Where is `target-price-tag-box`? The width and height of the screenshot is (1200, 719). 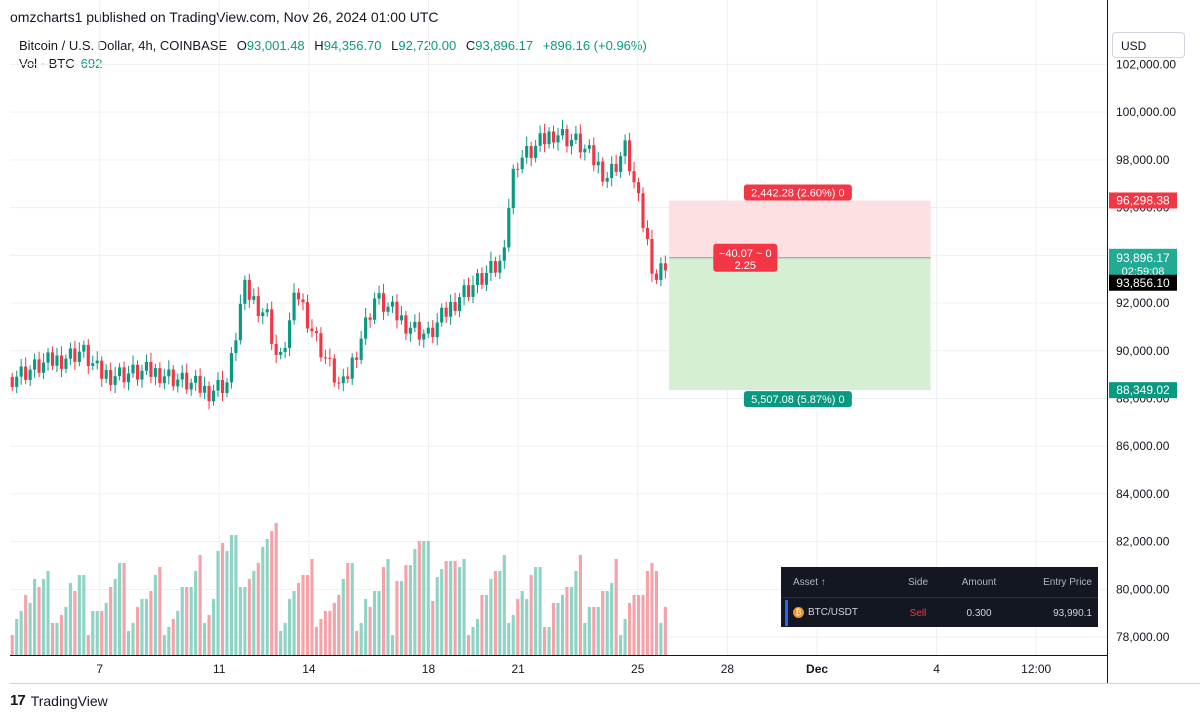
target-price-tag-box is located at coordinates (1143, 390).